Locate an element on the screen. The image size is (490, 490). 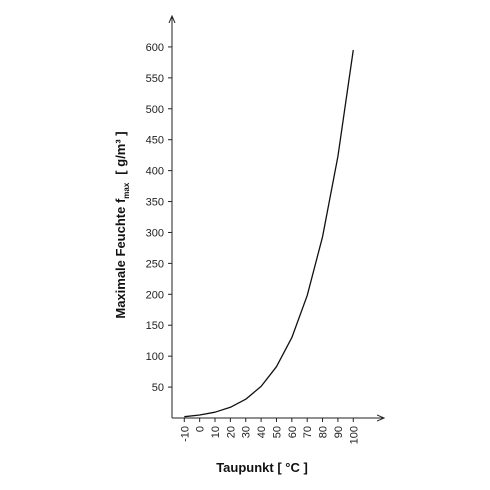
y-tick-label: 550 is located at coordinates (155, 79).